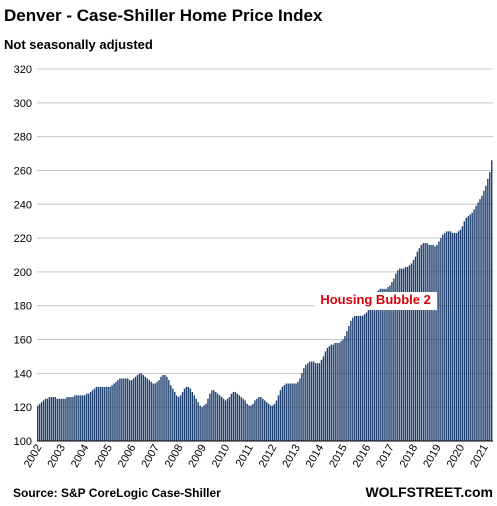 Image resolution: width=497 pixels, height=506 pixels. I want to click on y-tick-label: 240, so click(23, 205).